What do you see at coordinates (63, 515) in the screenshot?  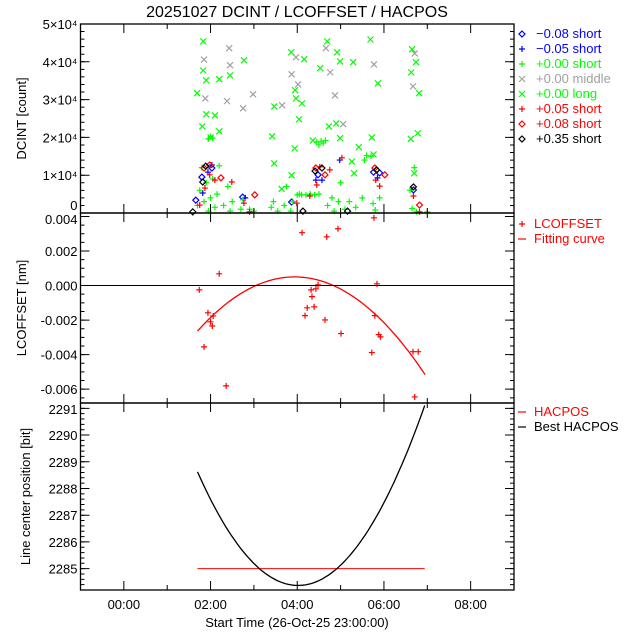 I see `y-tick-label: 2287` at bounding box center [63, 515].